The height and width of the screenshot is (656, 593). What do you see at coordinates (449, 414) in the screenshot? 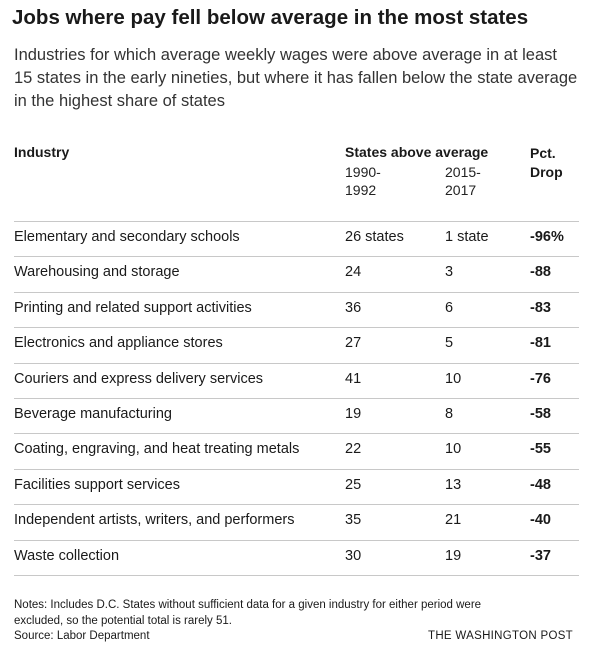
I see `value-cell: 8` at bounding box center [449, 414].